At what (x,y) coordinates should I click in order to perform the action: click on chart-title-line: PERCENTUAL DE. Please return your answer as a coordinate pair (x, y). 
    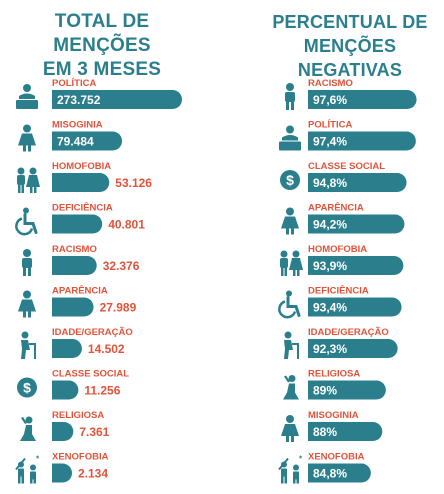
    Looking at the image, I should click on (350, 22).